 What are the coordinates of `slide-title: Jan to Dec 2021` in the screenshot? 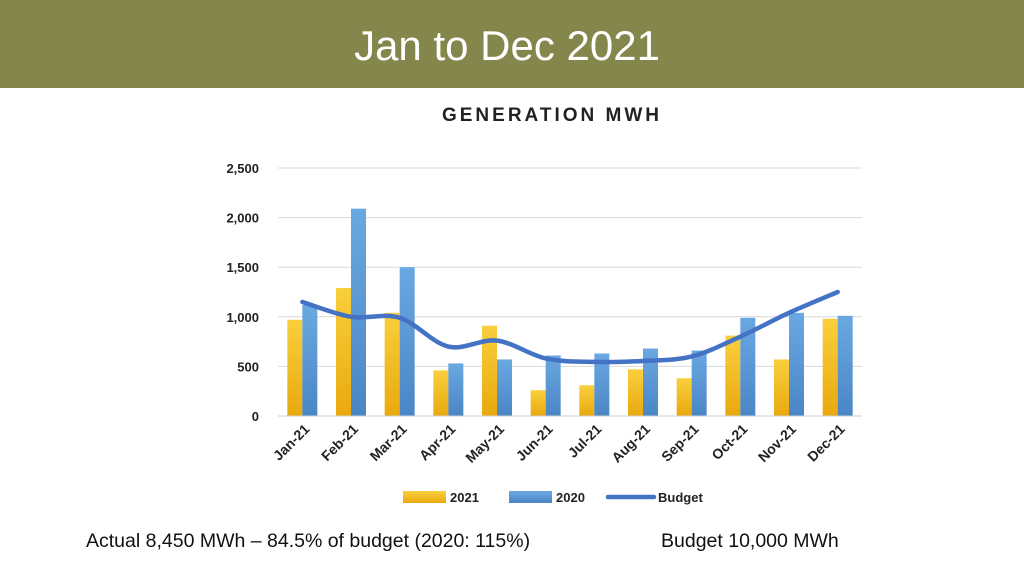 It's located at (507, 45).